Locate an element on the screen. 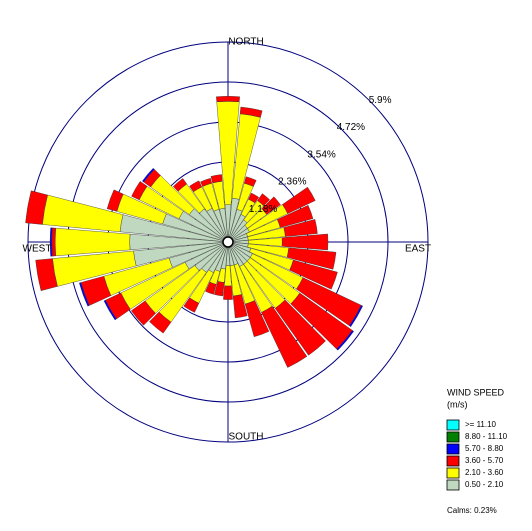 The width and height of the screenshot is (532, 531). legend-label: 3.60 - 5.70 is located at coordinates (484, 460).